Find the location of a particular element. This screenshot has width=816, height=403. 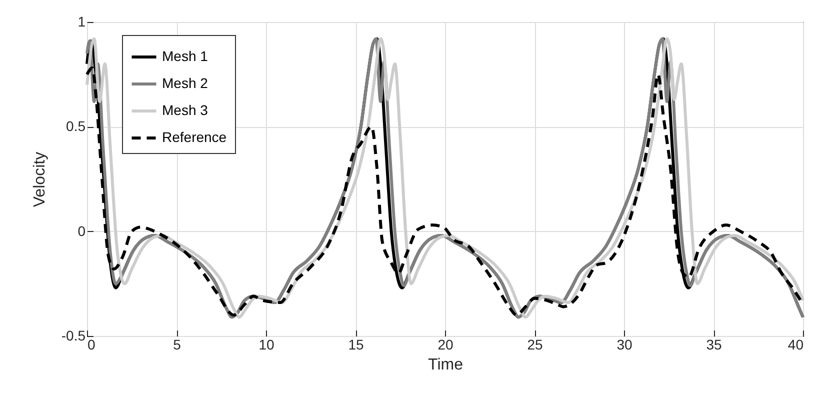

legend-label: Reference is located at coordinates (194, 137).